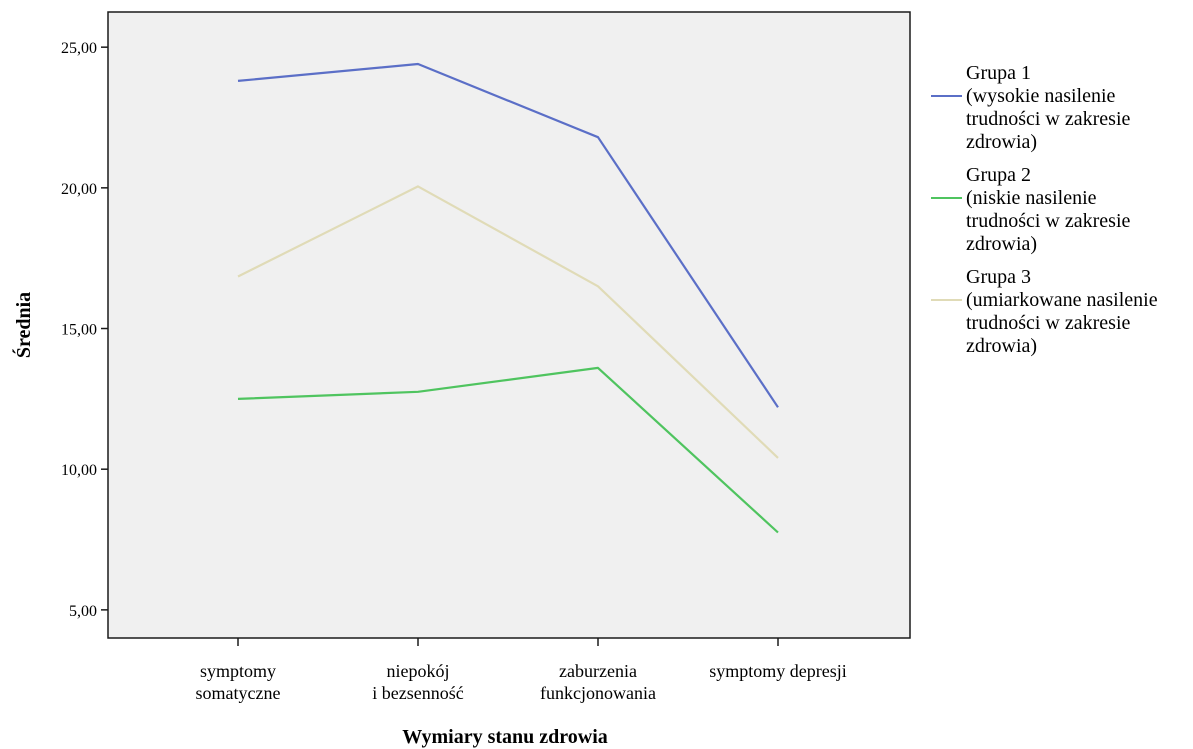 The width and height of the screenshot is (1193, 749). I want to click on y-tick-label: 20,00, so click(79, 189).